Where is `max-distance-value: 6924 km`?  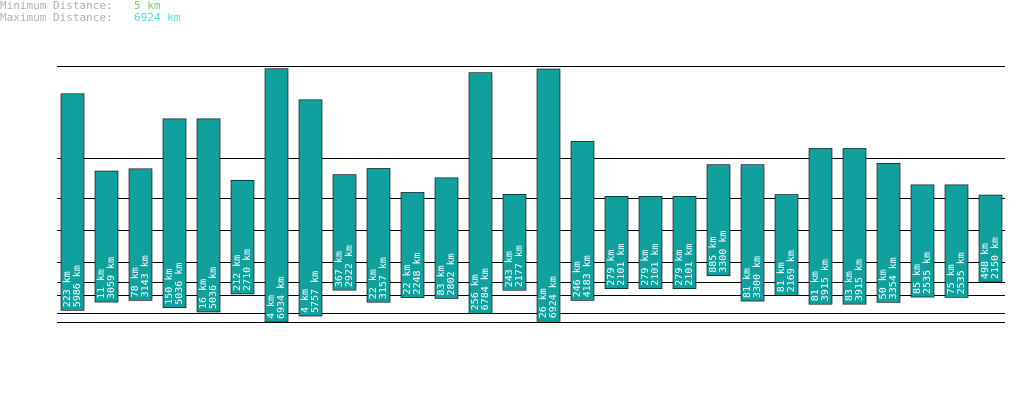
max-distance-value: 6924 km is located at coordinates (157, 17).